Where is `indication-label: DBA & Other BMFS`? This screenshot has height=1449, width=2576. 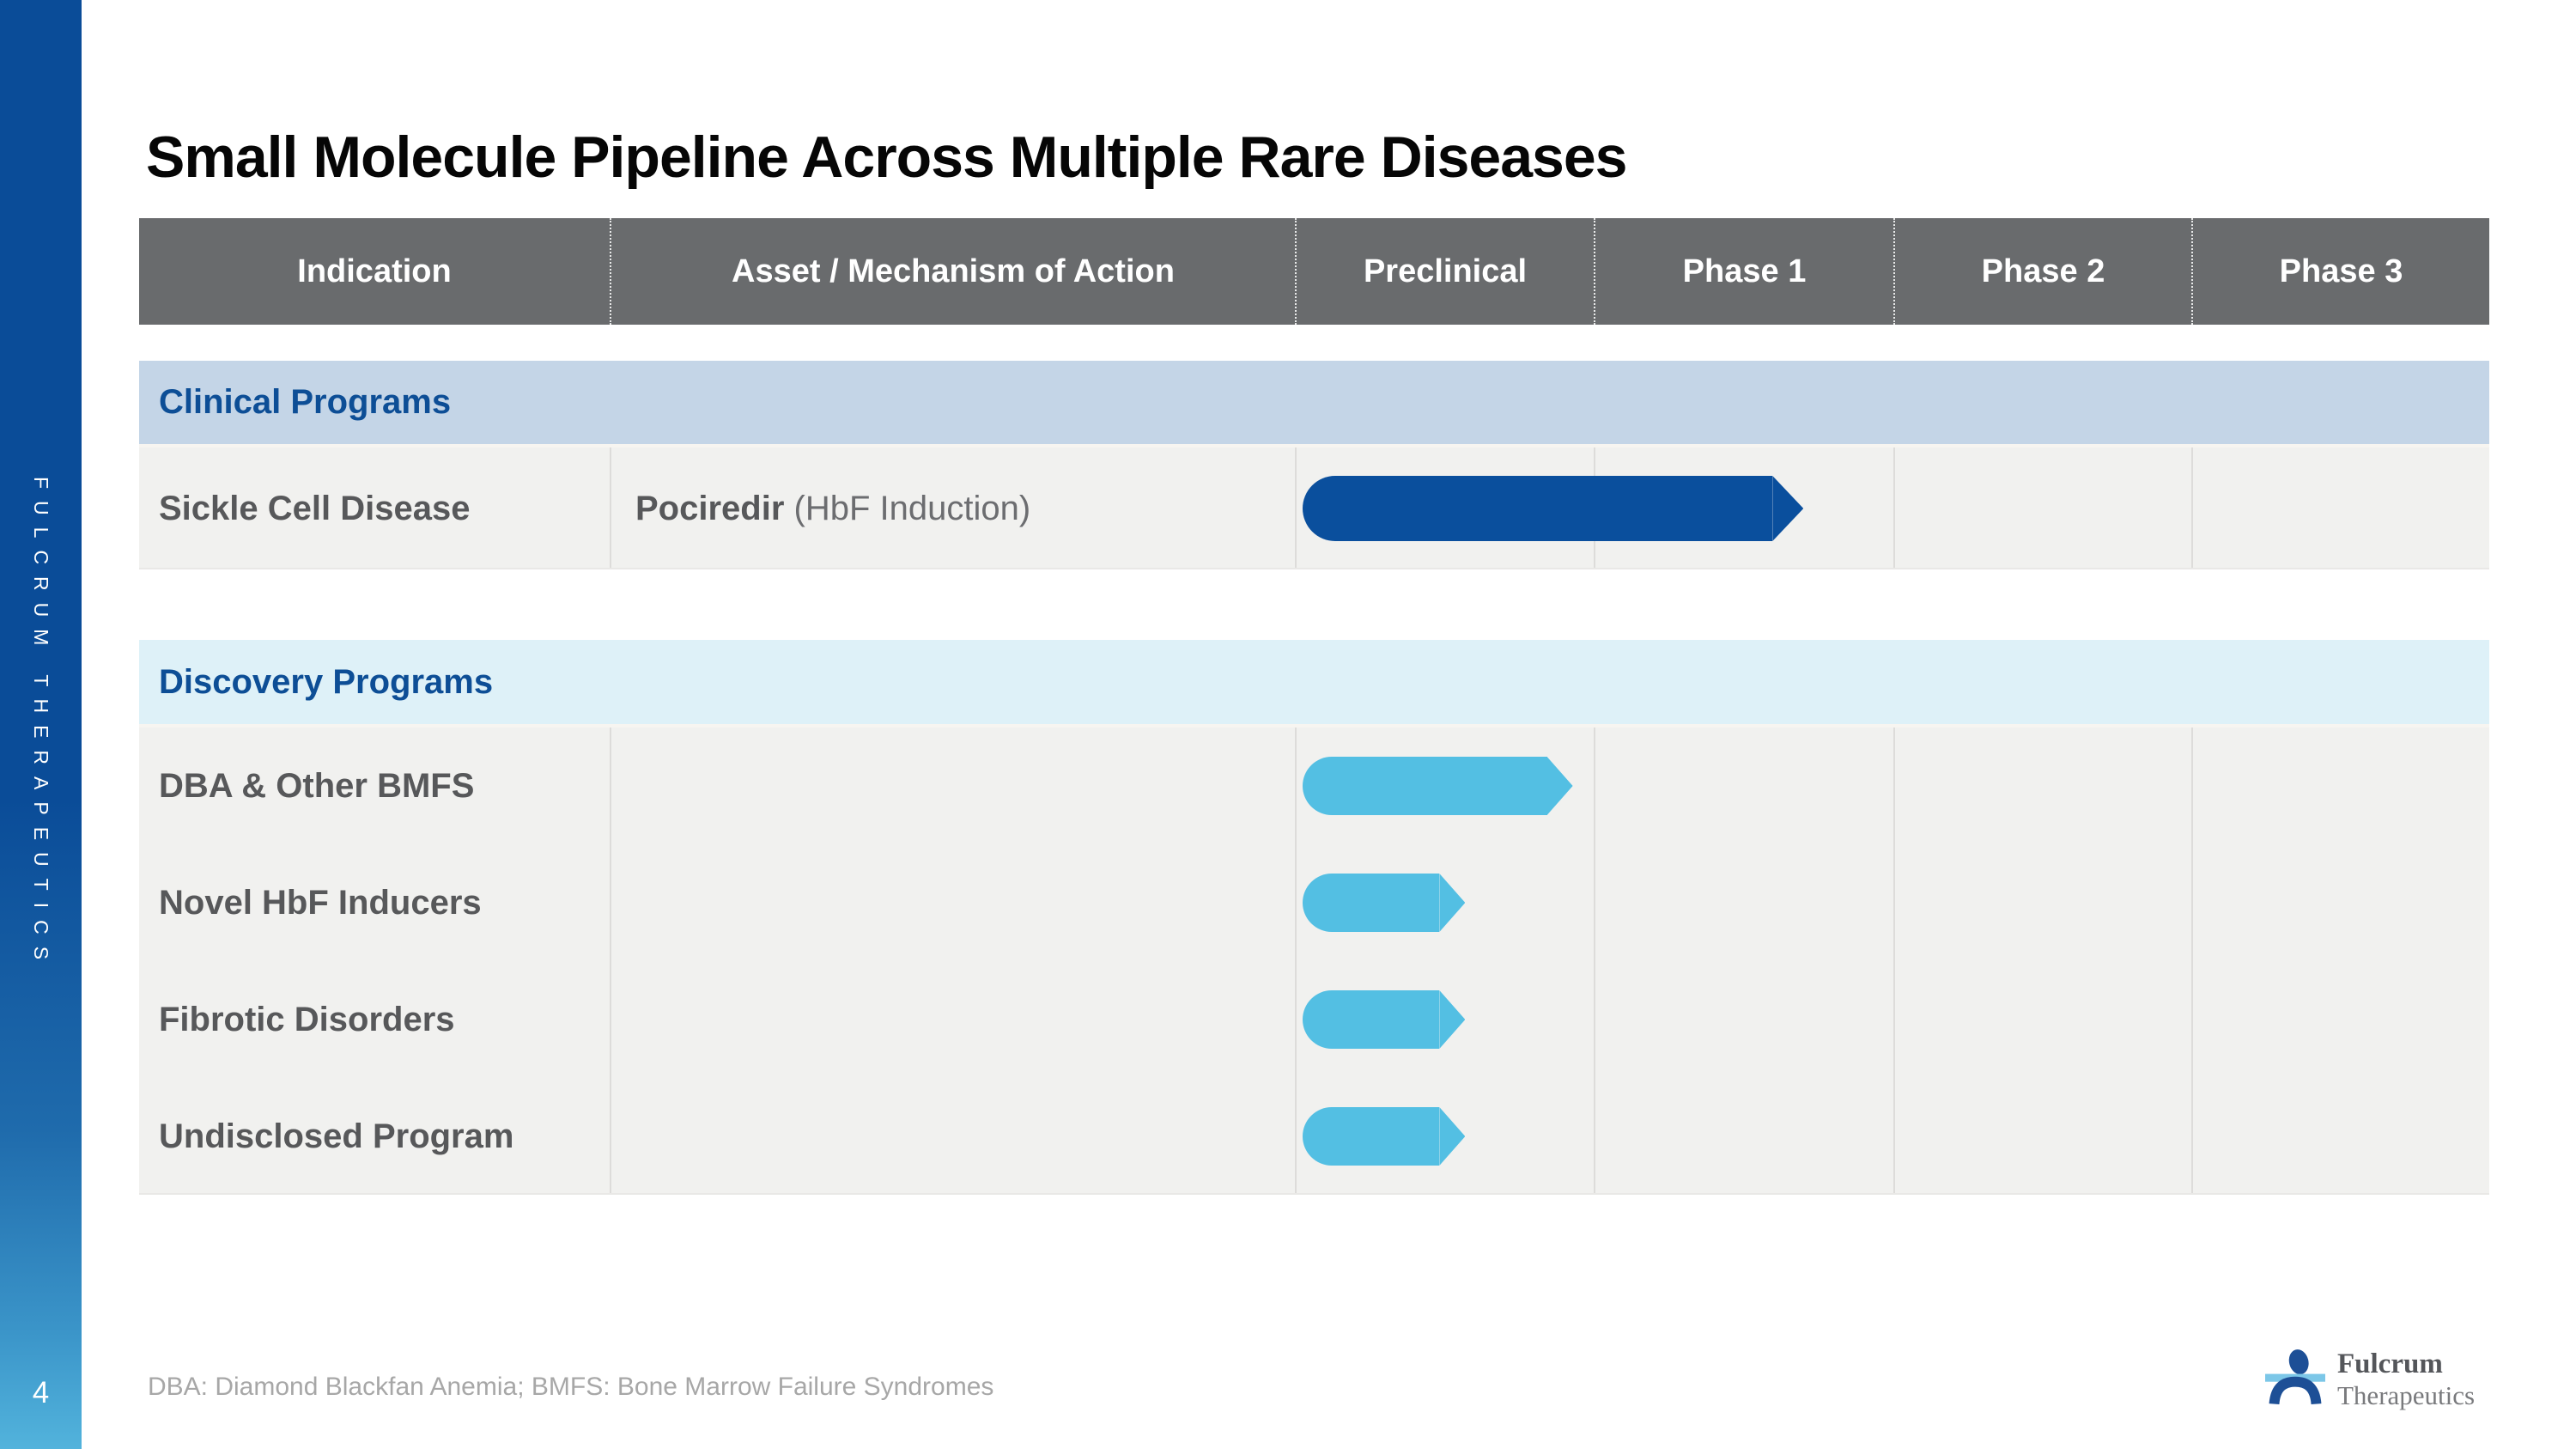 indication-label: DBA & Other BMFS is located at coordinates (317, 785).